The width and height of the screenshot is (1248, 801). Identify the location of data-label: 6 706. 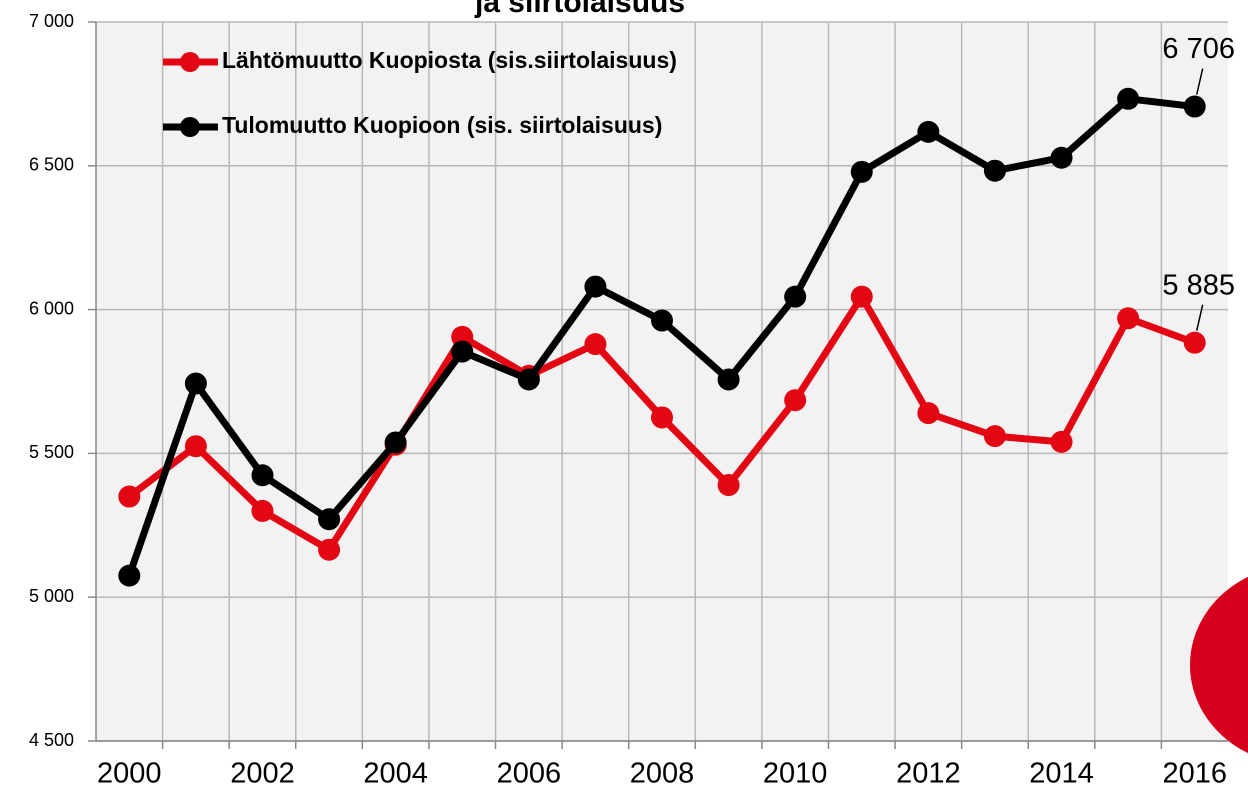
(1198, 49).